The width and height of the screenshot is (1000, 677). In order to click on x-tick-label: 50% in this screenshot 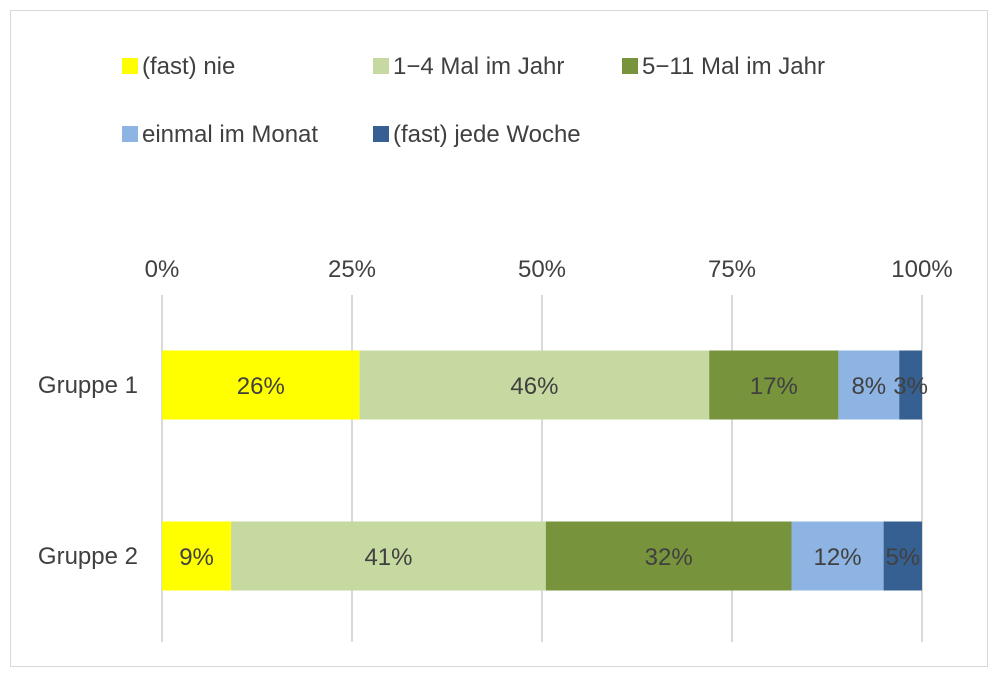, I will do `click(542, 269)`.